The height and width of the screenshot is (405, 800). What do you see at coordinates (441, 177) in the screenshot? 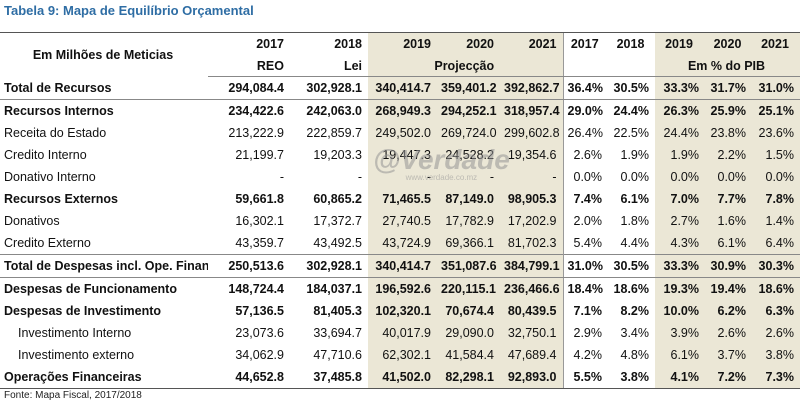
I see `watermark-url: www.verdade.co.mz` at bounding box center [441, 177].